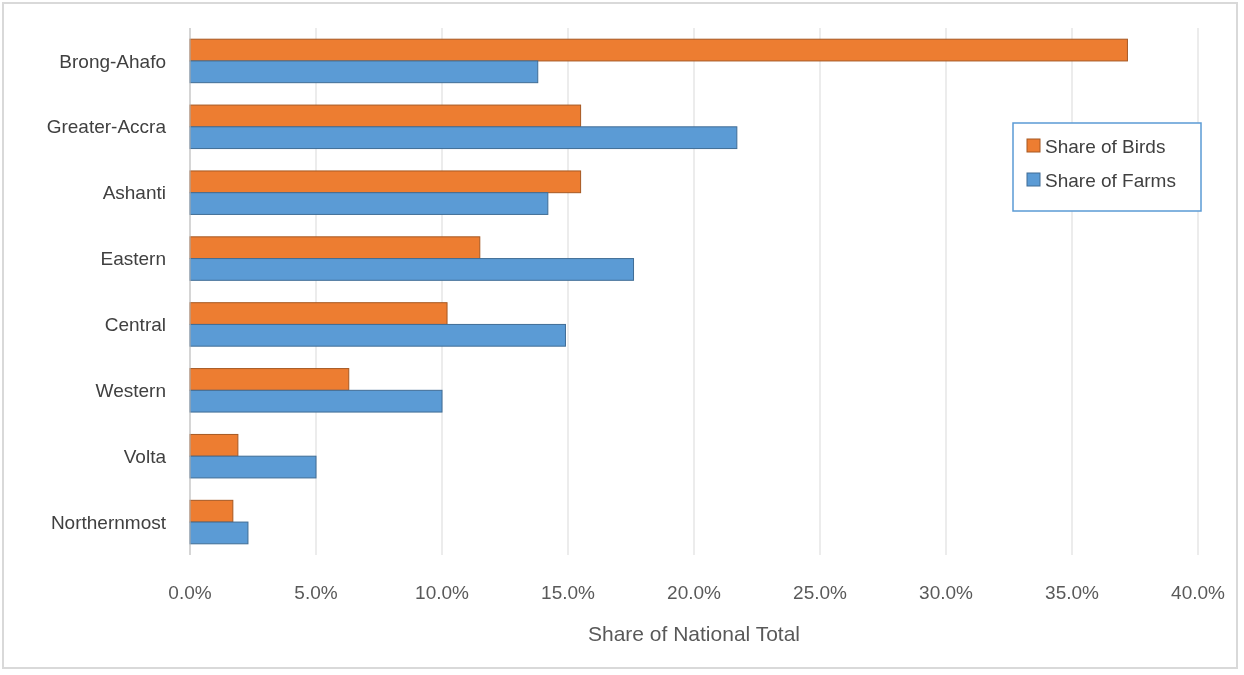 This screenshot has width=1244, height=675. I want to click on y-tick-label: Brong-Ahafo, so click(112, 61).